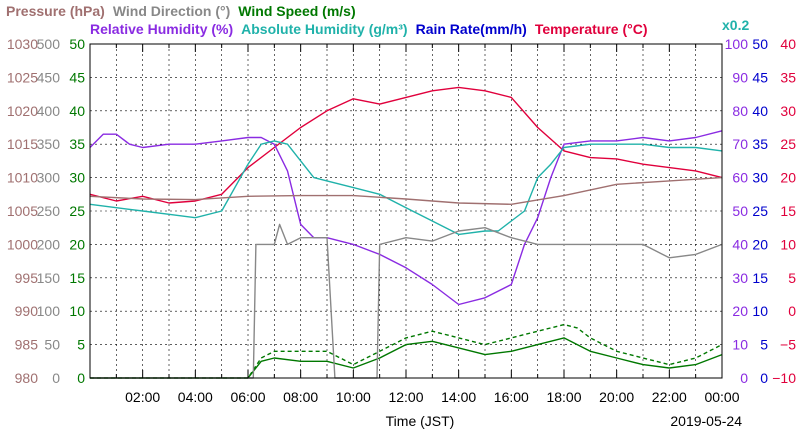 This screenshot has width=800, height=434. What do you see at coordinates (616, 397) in the screenshot?
I see `x-tick-label: 20:00` at bounding box center [616, 397].